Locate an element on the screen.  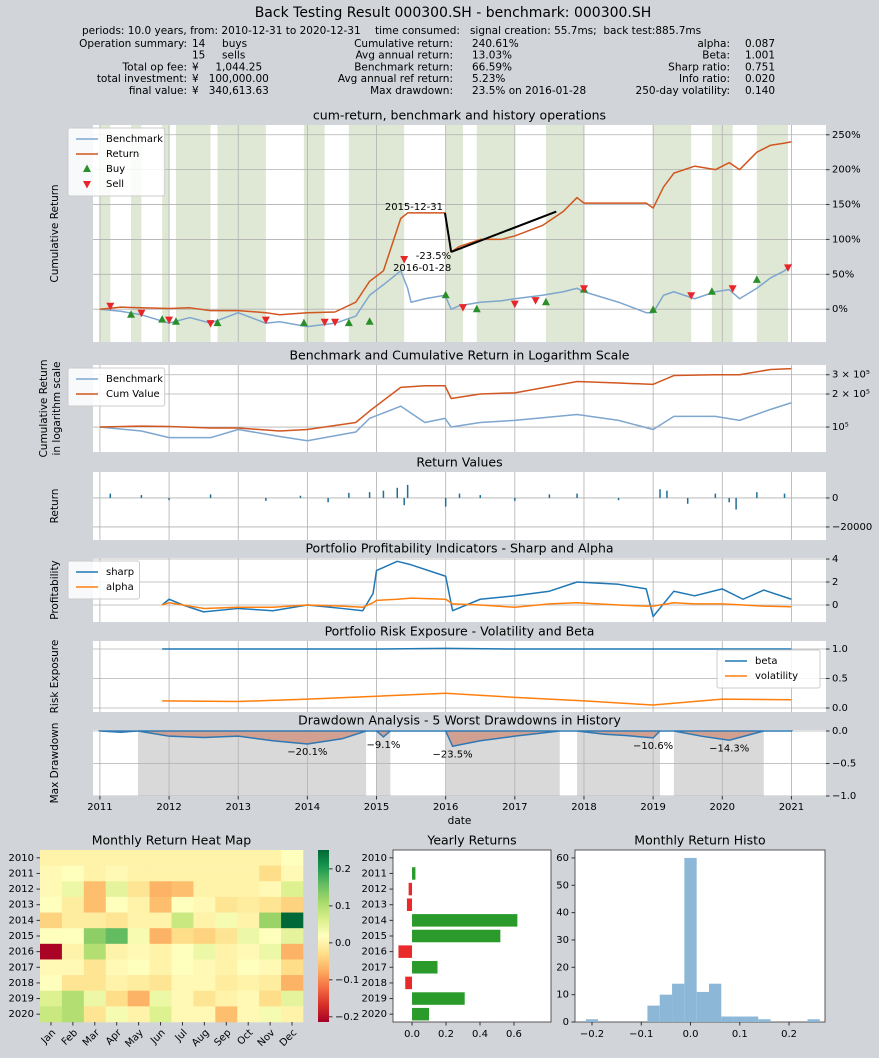
summary-value: ¥ 100,000.00 is located at coordinates (230, 79).